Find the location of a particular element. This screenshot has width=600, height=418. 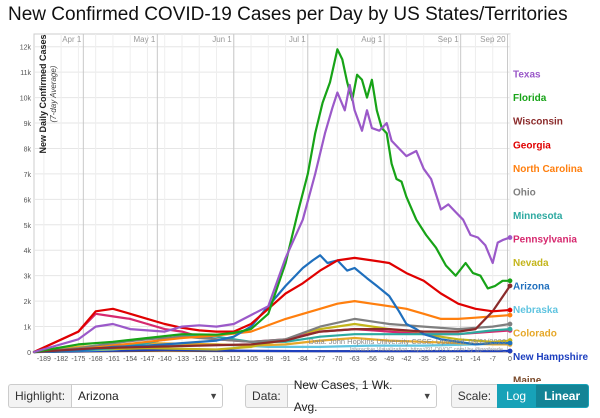

y-tick-label: 5k is located at coordinates (28, 226).